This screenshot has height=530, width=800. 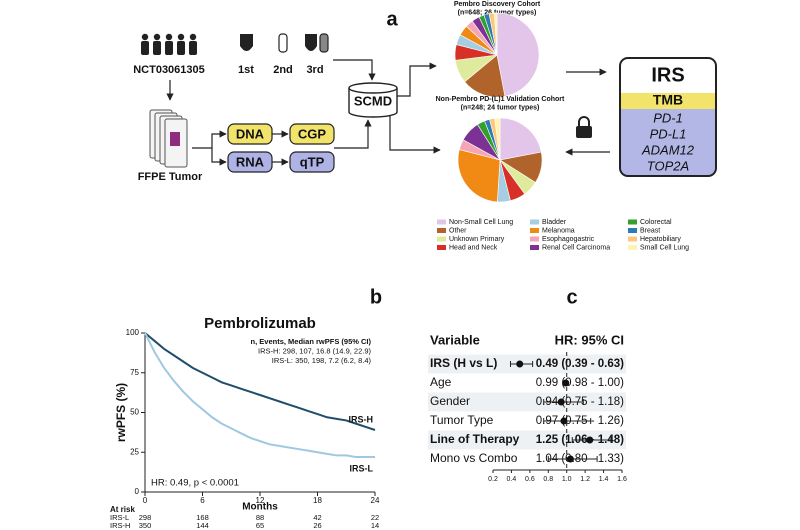 What do you see at coordinates (137, 491) in the screenshot?
I see `y-tick-label: 0` at bounding box center [137, 491].